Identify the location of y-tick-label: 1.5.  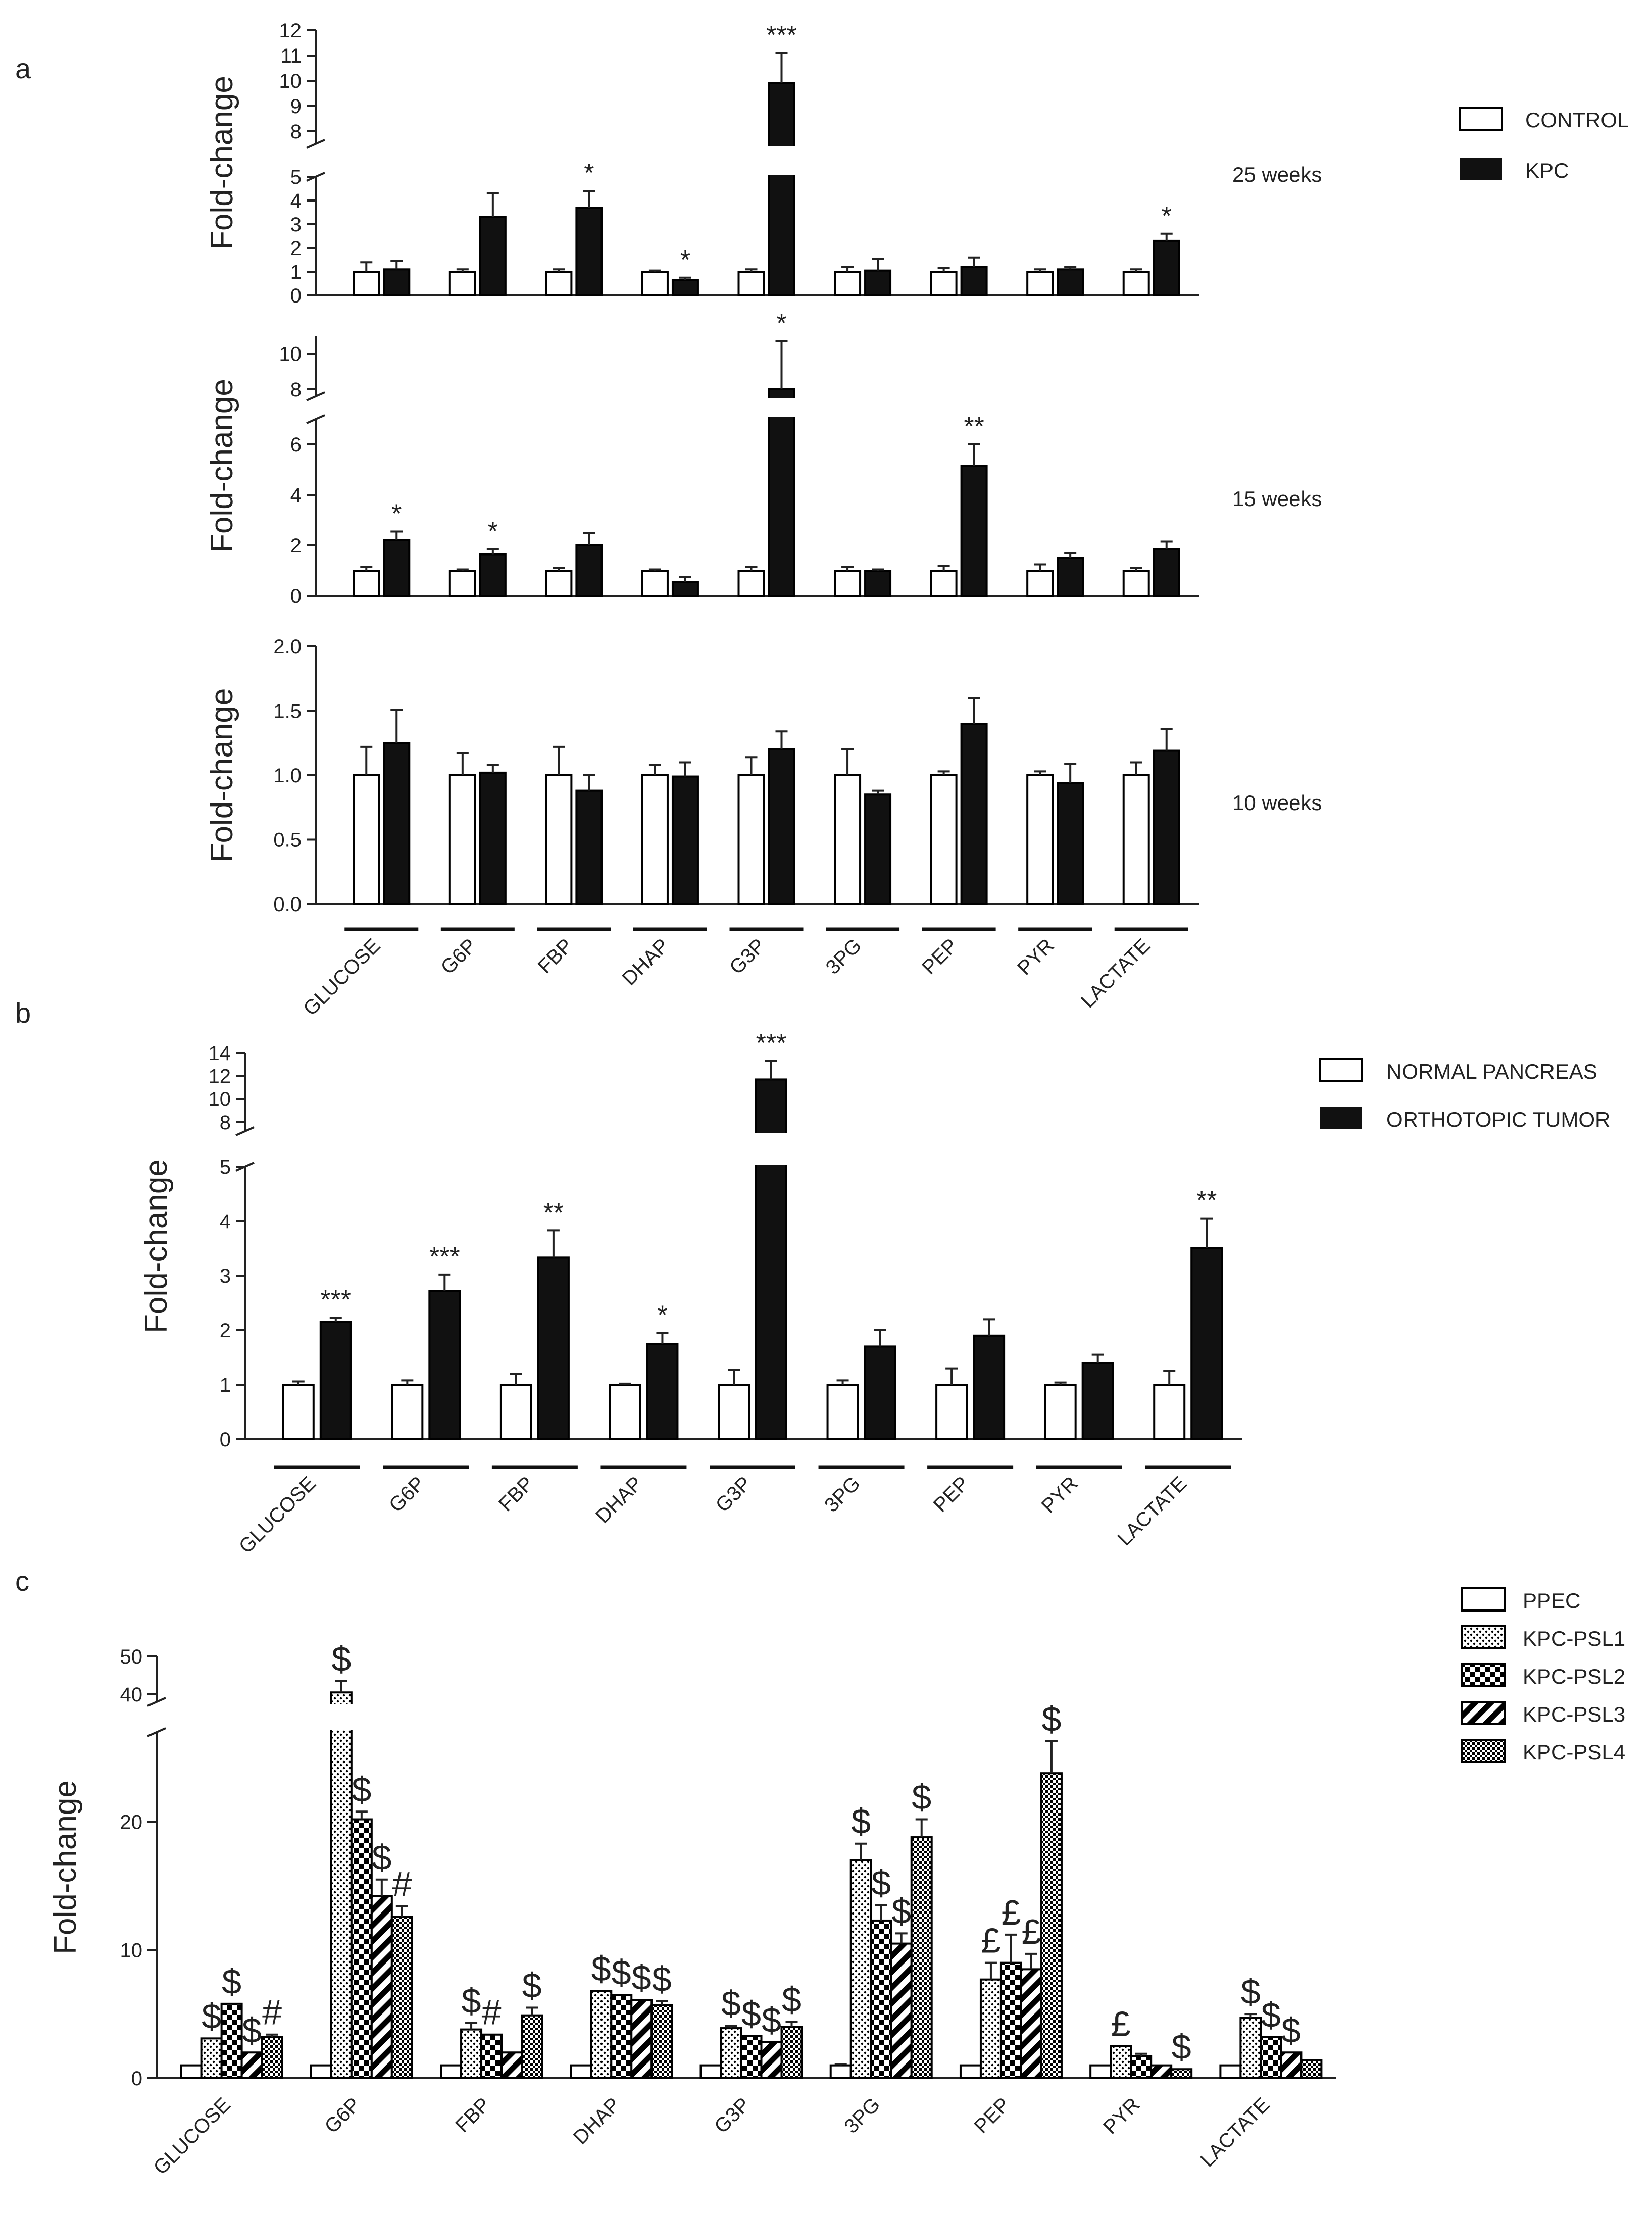
(287, 711).